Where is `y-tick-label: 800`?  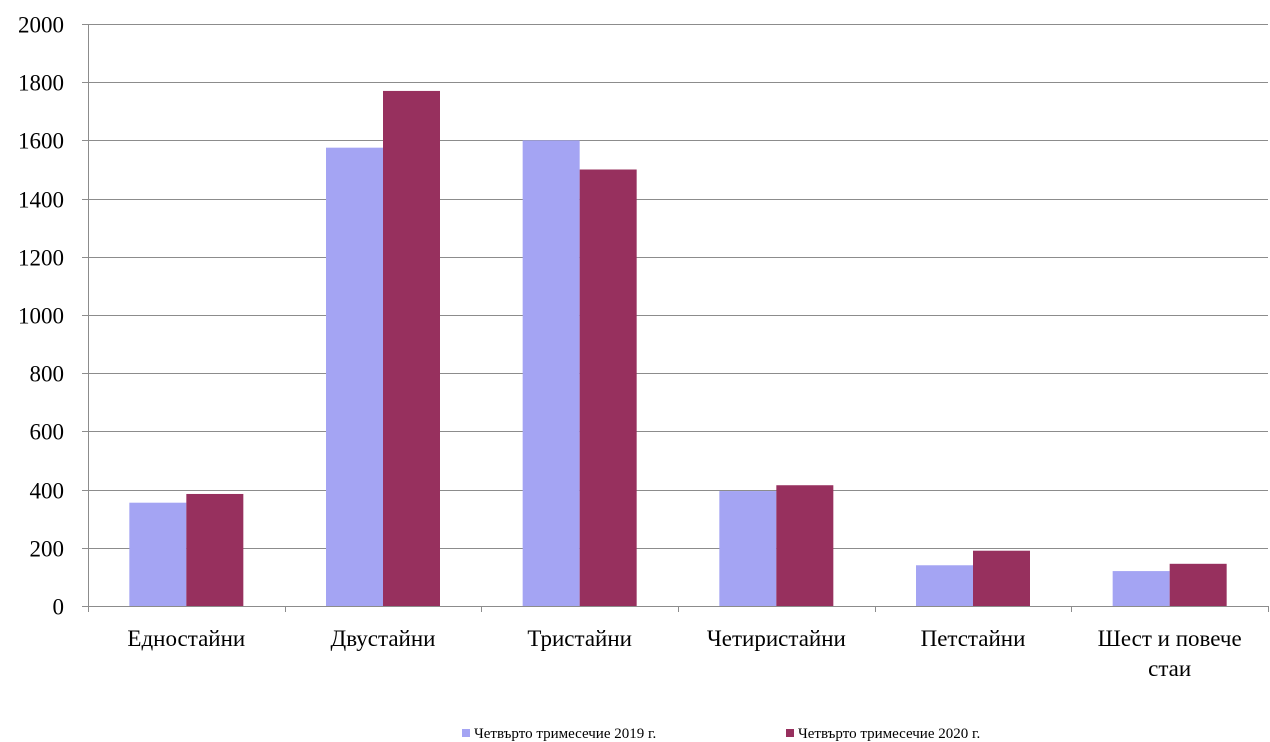
y-tick-label: 800 is located at coordinates (47, 374).